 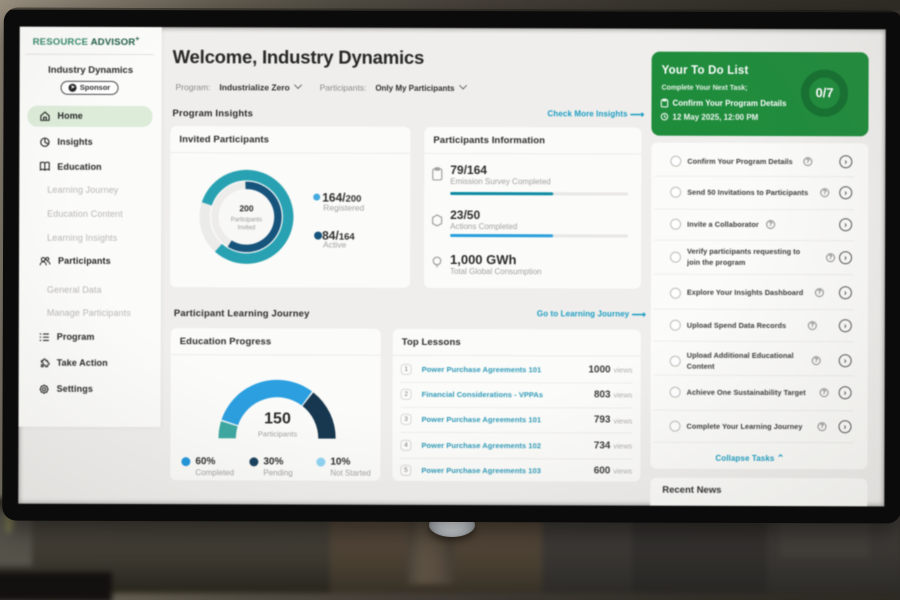 What do you see at coordinates (246, 208) in the screenshot?
I see `svg-text: 200` at bounding box center [246, 208].